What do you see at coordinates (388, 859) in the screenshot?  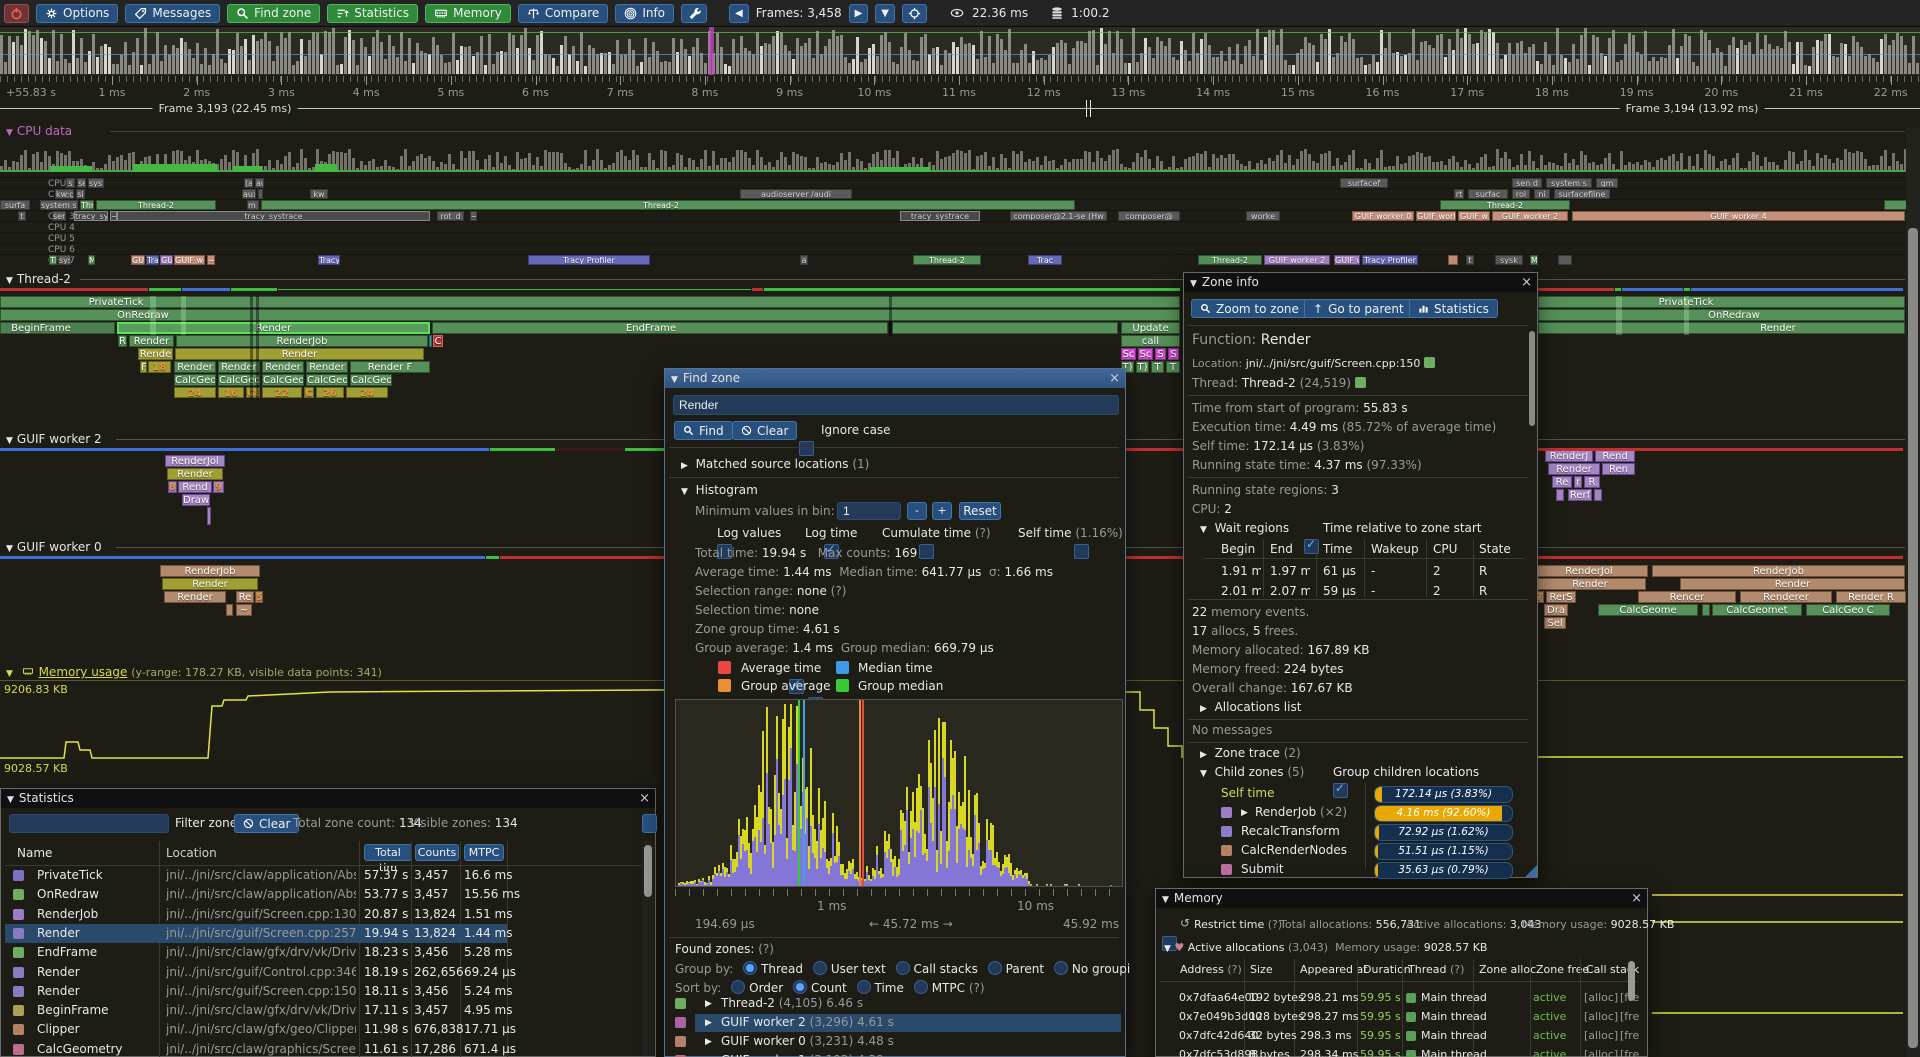 I see `stats-col-total-time: Total tim` at bounding box center [388, 859].